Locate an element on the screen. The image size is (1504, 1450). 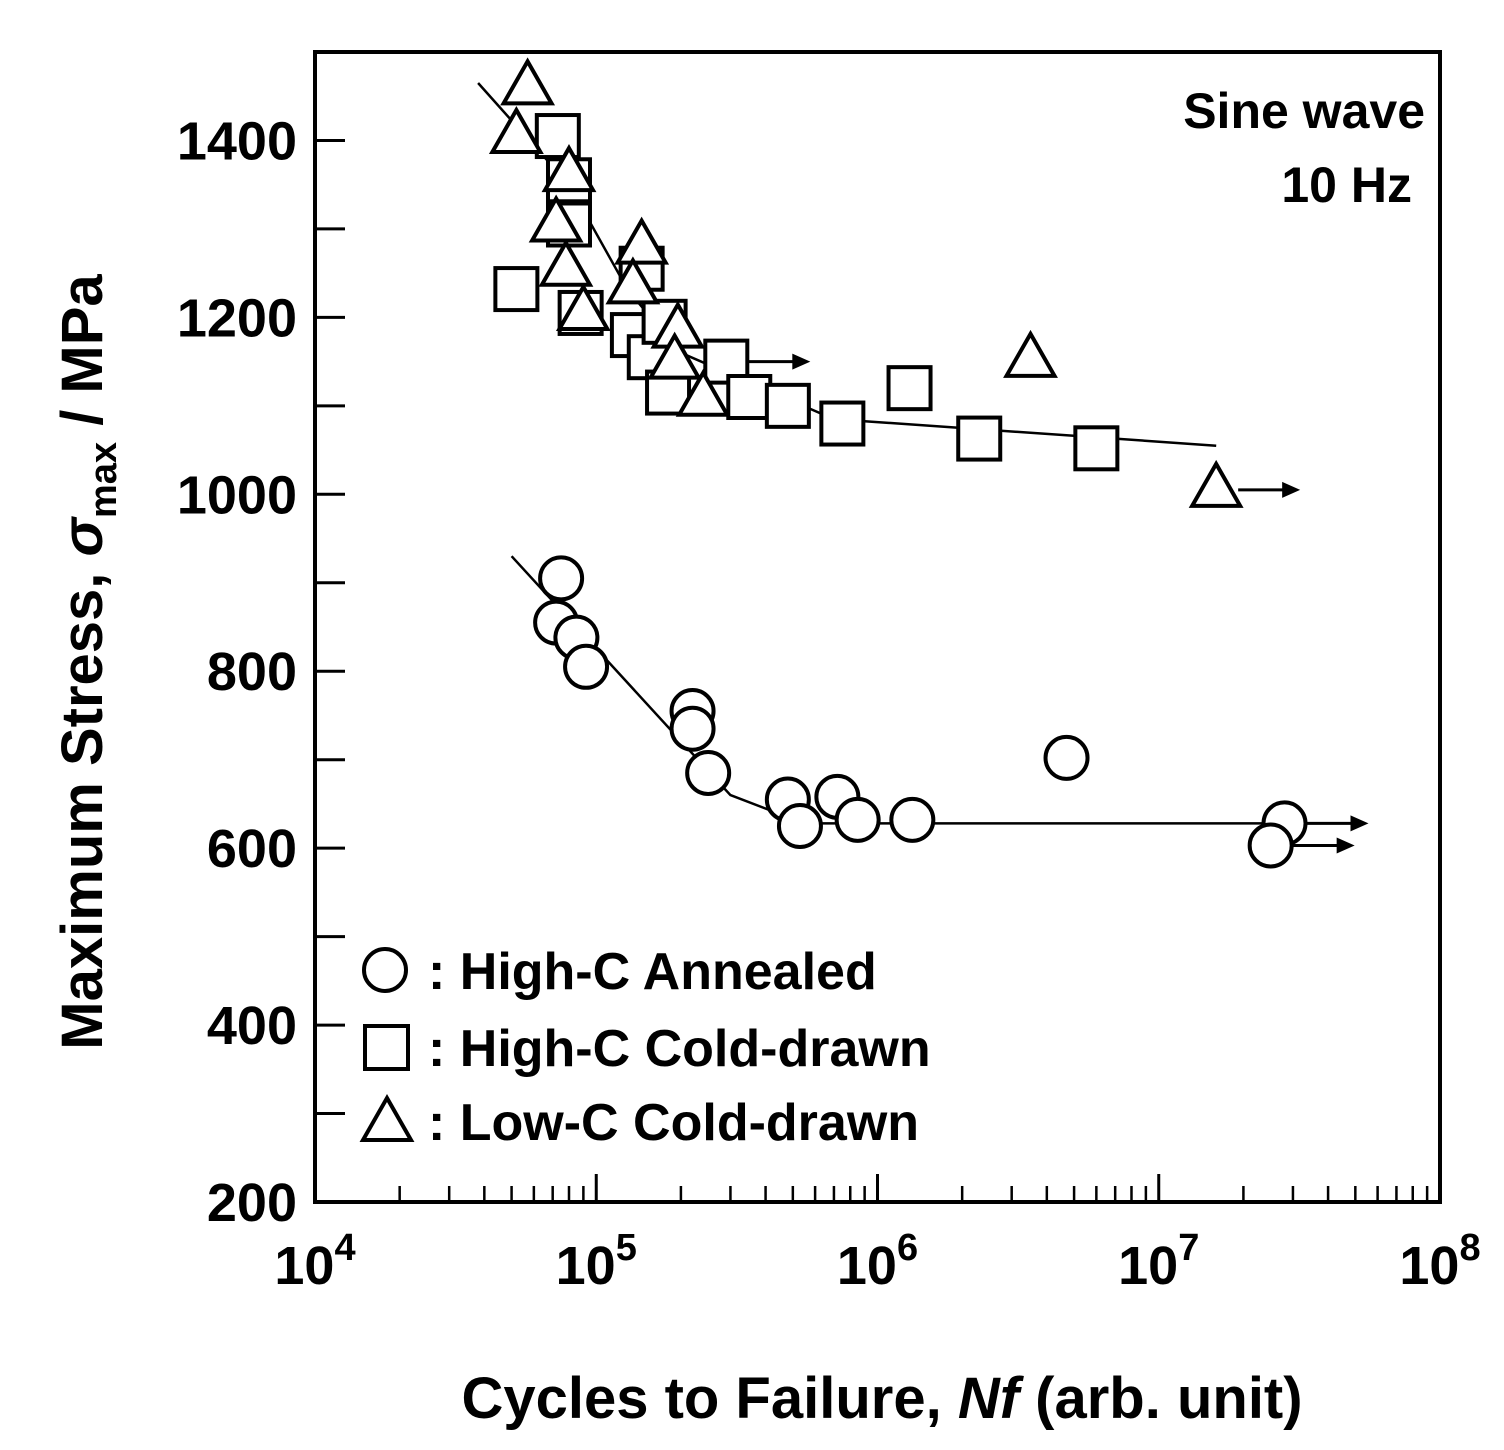
x-tick-label: 10⁴ is located at coordinates (314, 1261).